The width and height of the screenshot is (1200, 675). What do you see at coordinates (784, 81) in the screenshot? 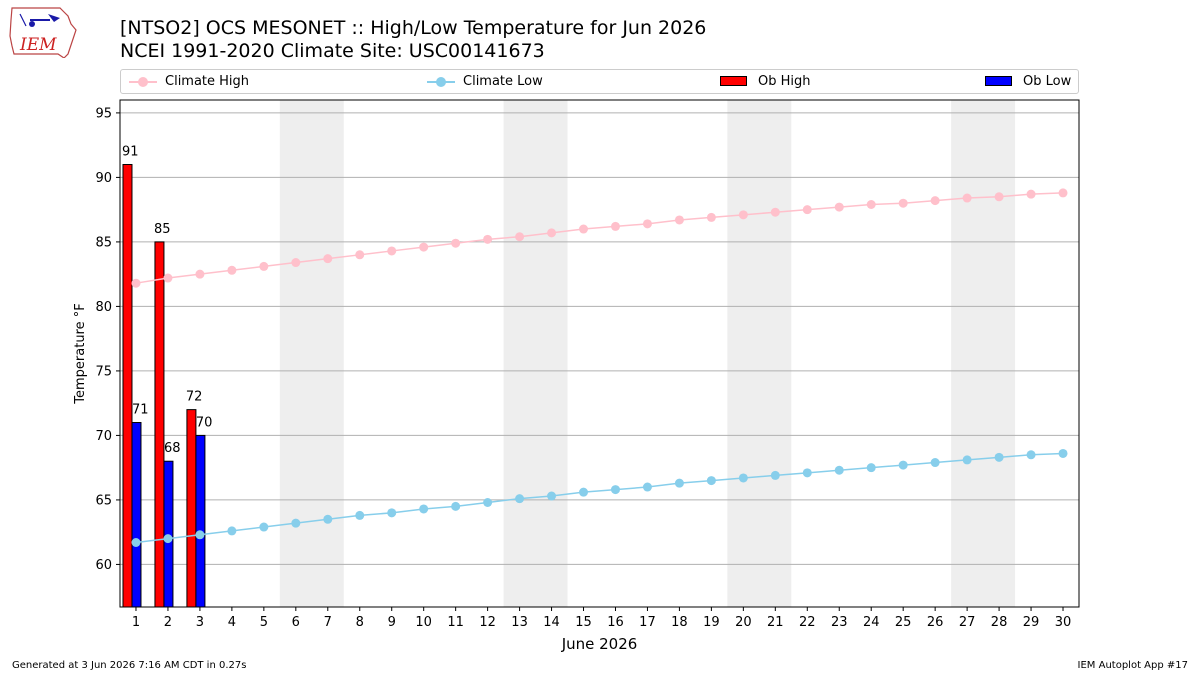
I see `legend-ob-high-label: Ob High` at bounding box center [784, 81].